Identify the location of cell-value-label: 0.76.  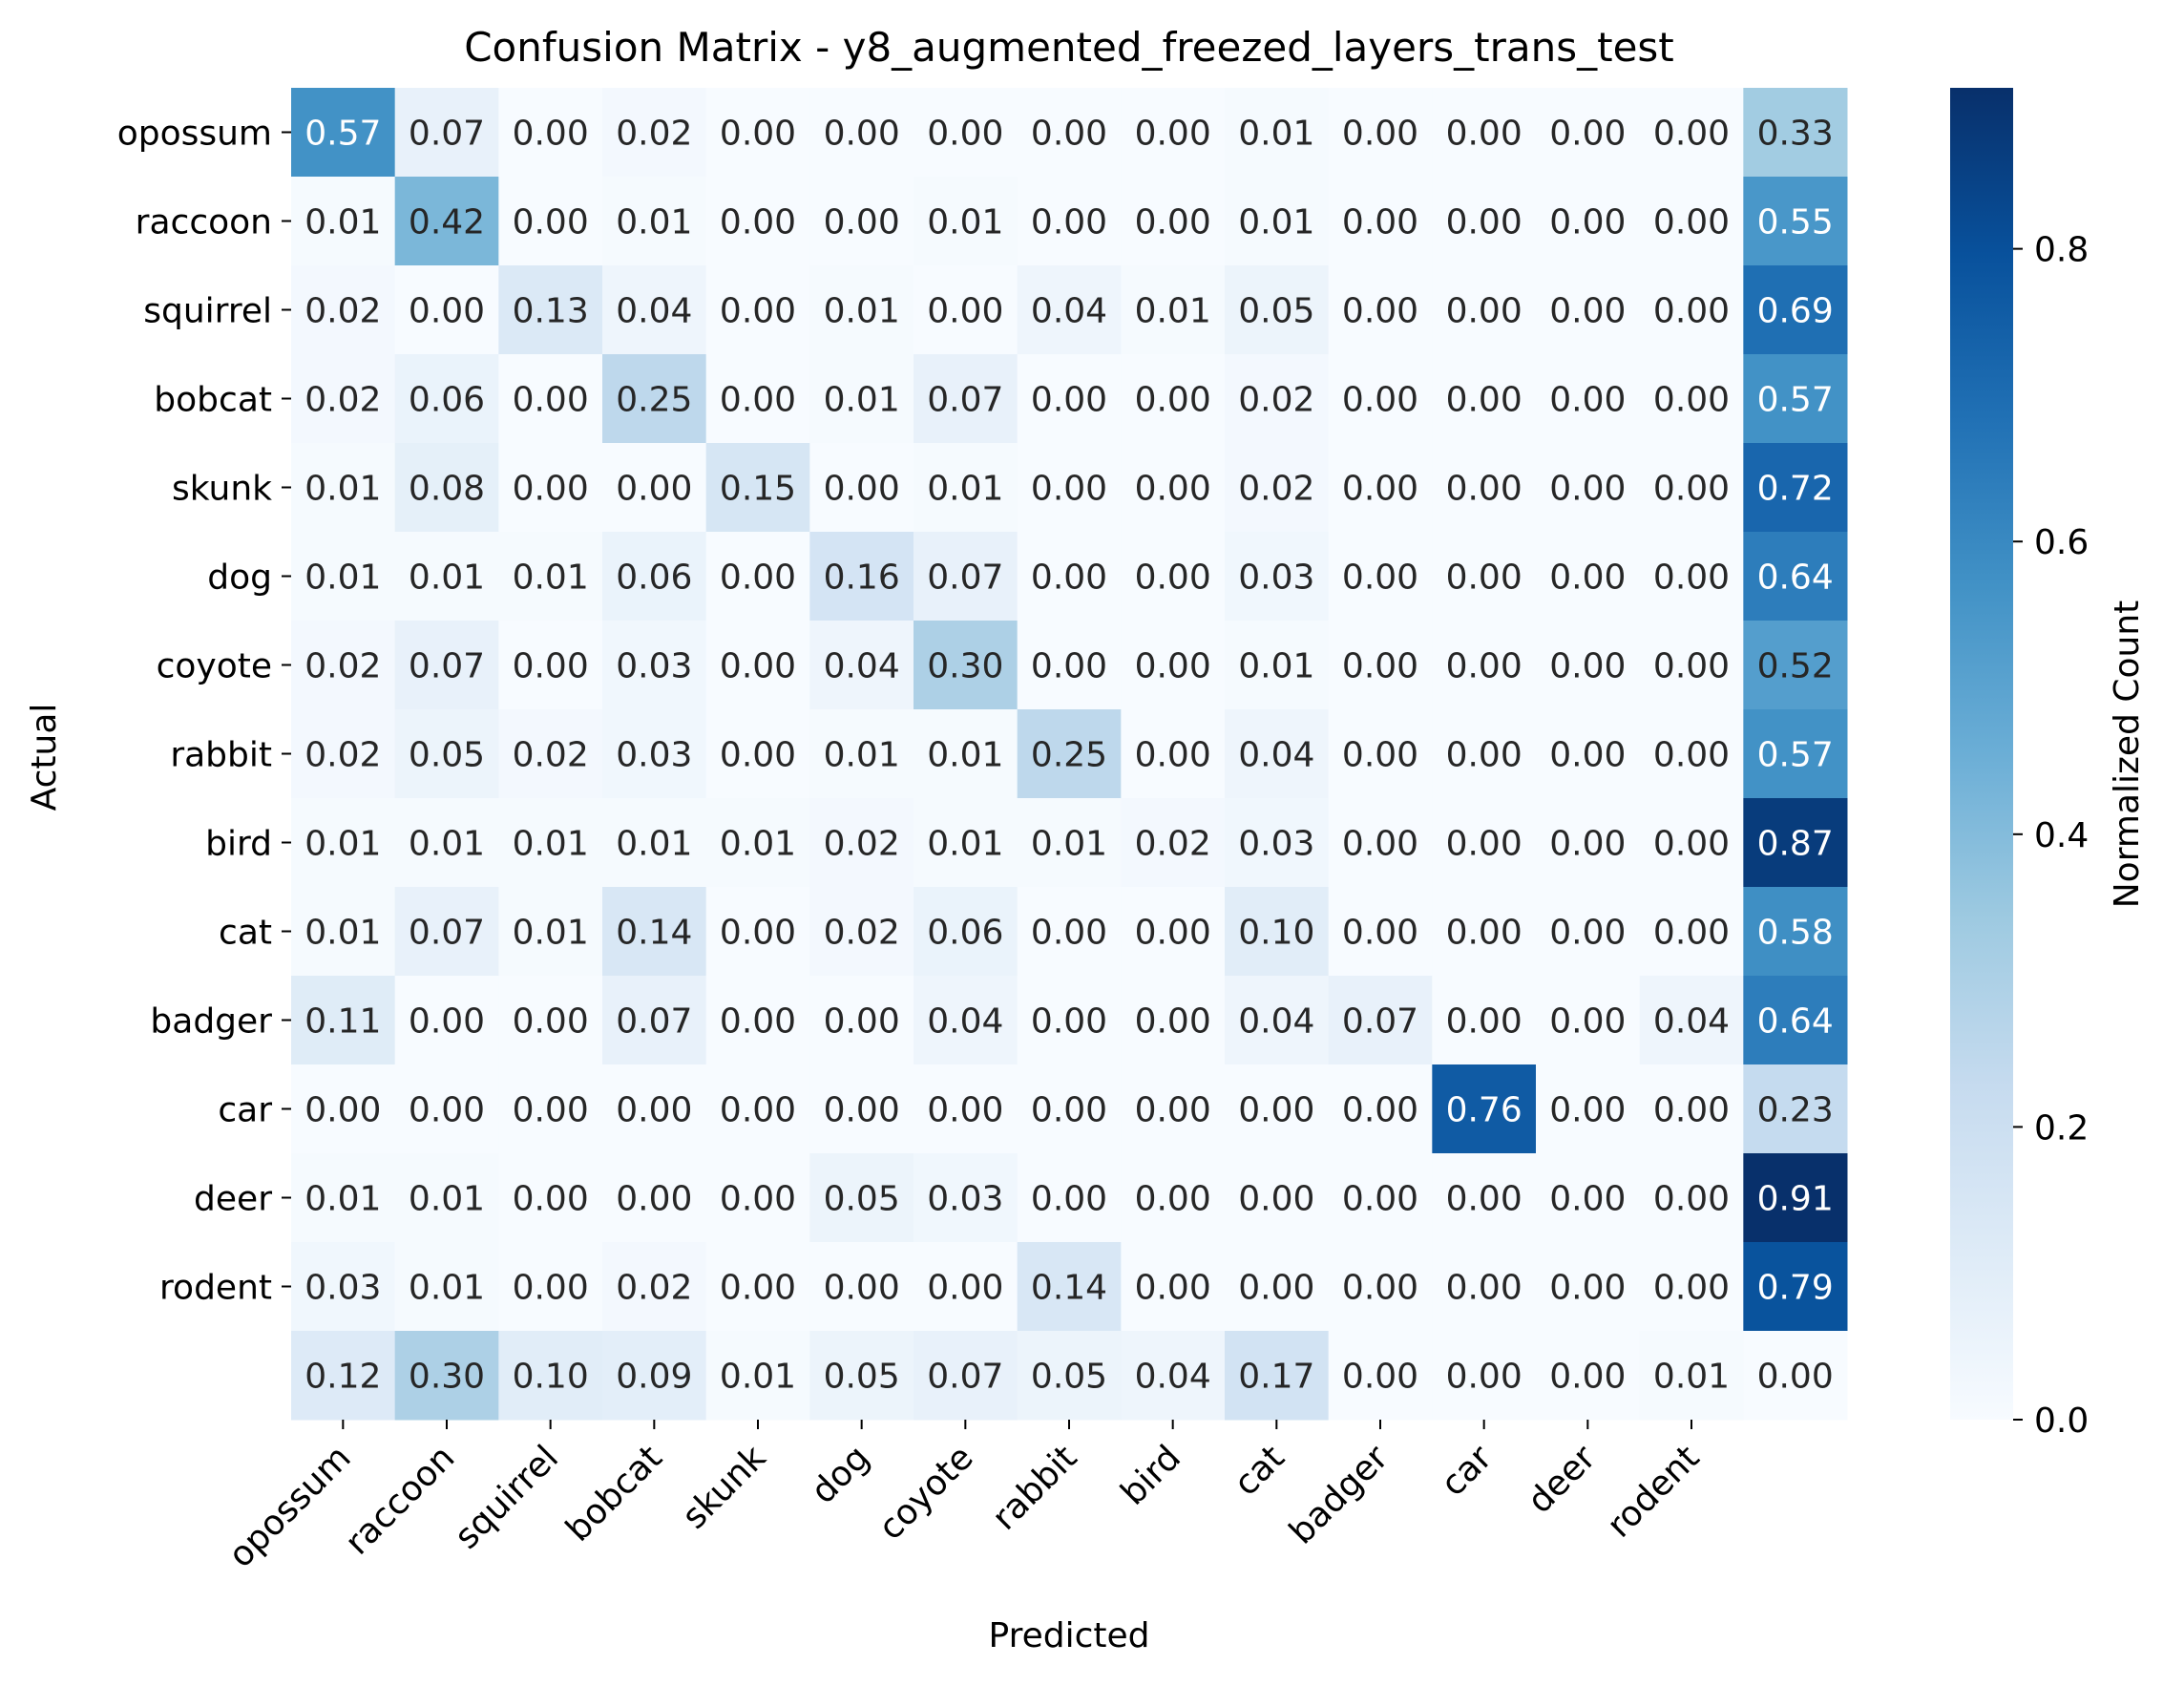
(1484, 1110).